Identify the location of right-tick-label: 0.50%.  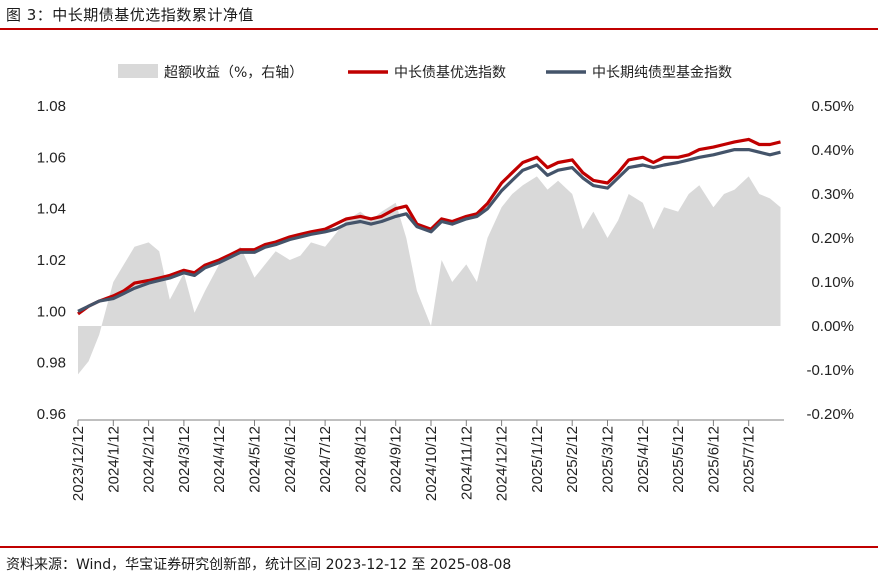
(832, 106).